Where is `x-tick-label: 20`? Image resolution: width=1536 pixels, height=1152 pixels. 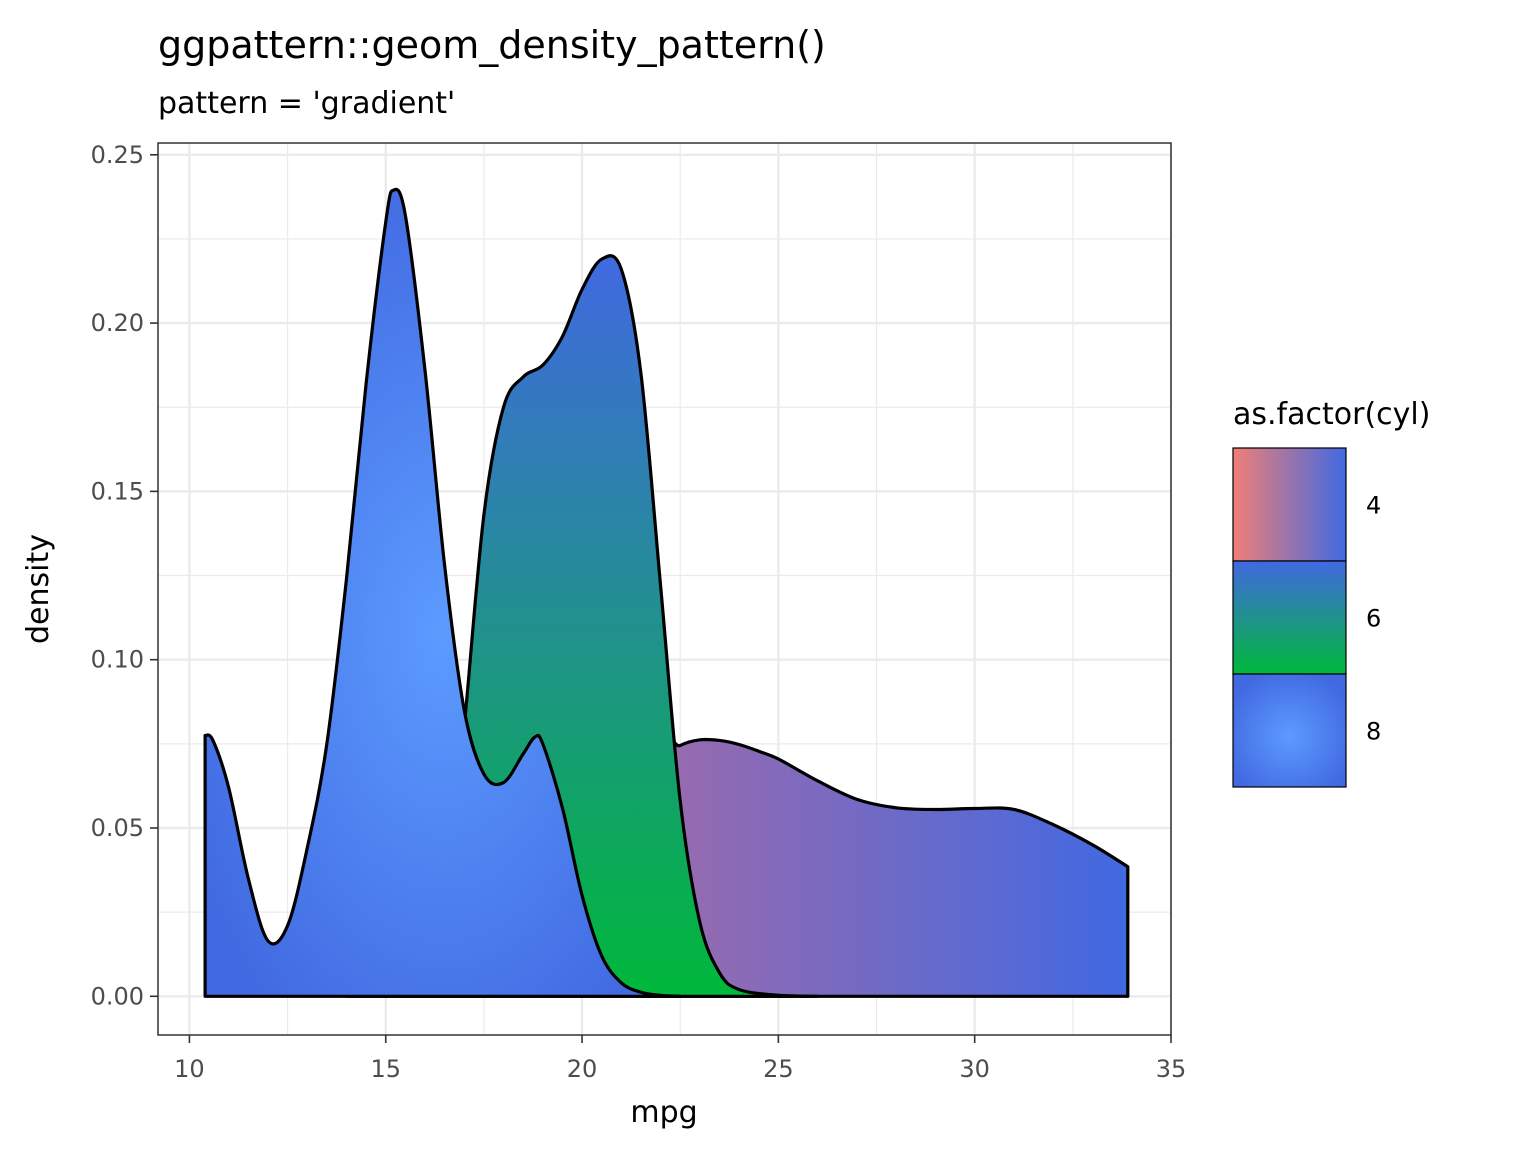
x-tick-label: 20 is located at coordinates (582, 1069).